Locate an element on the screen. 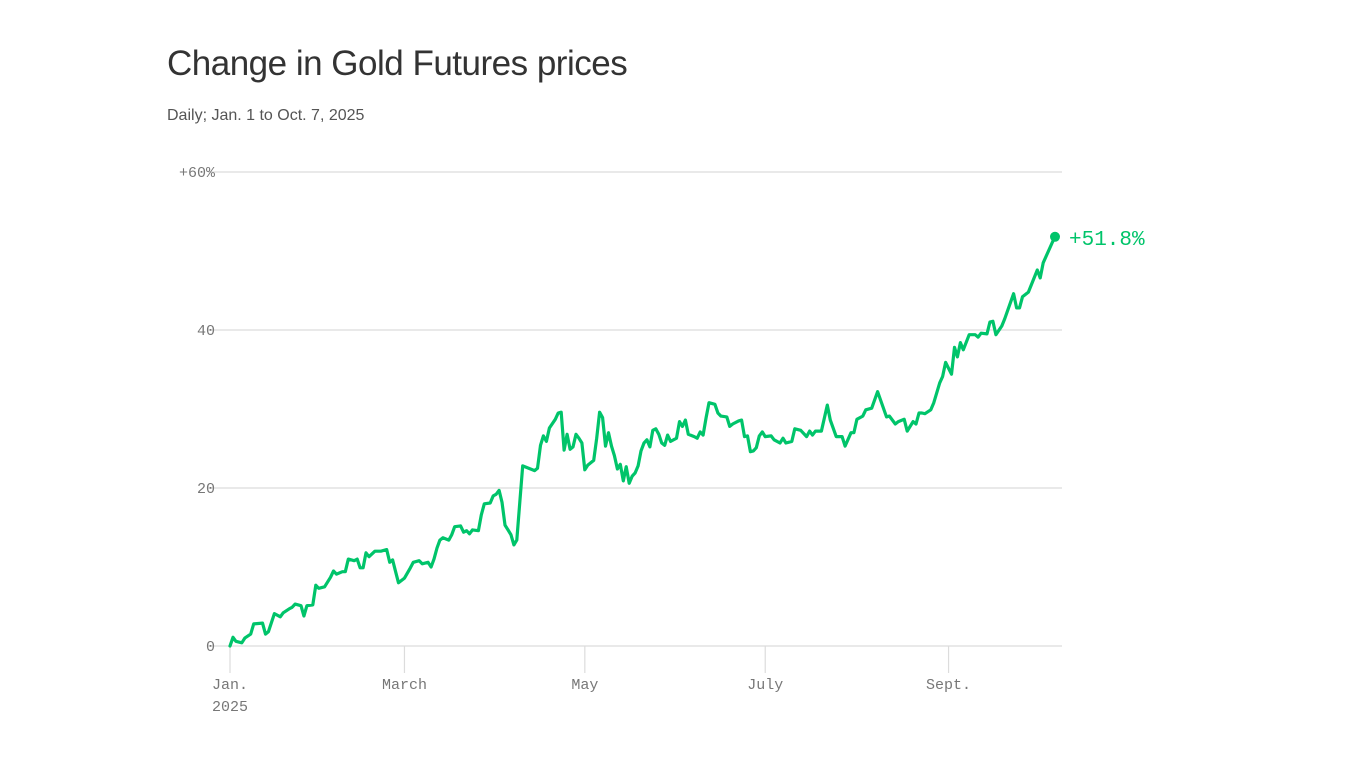  end-value-label: +51.8% is located at coordinates (1107, 240).